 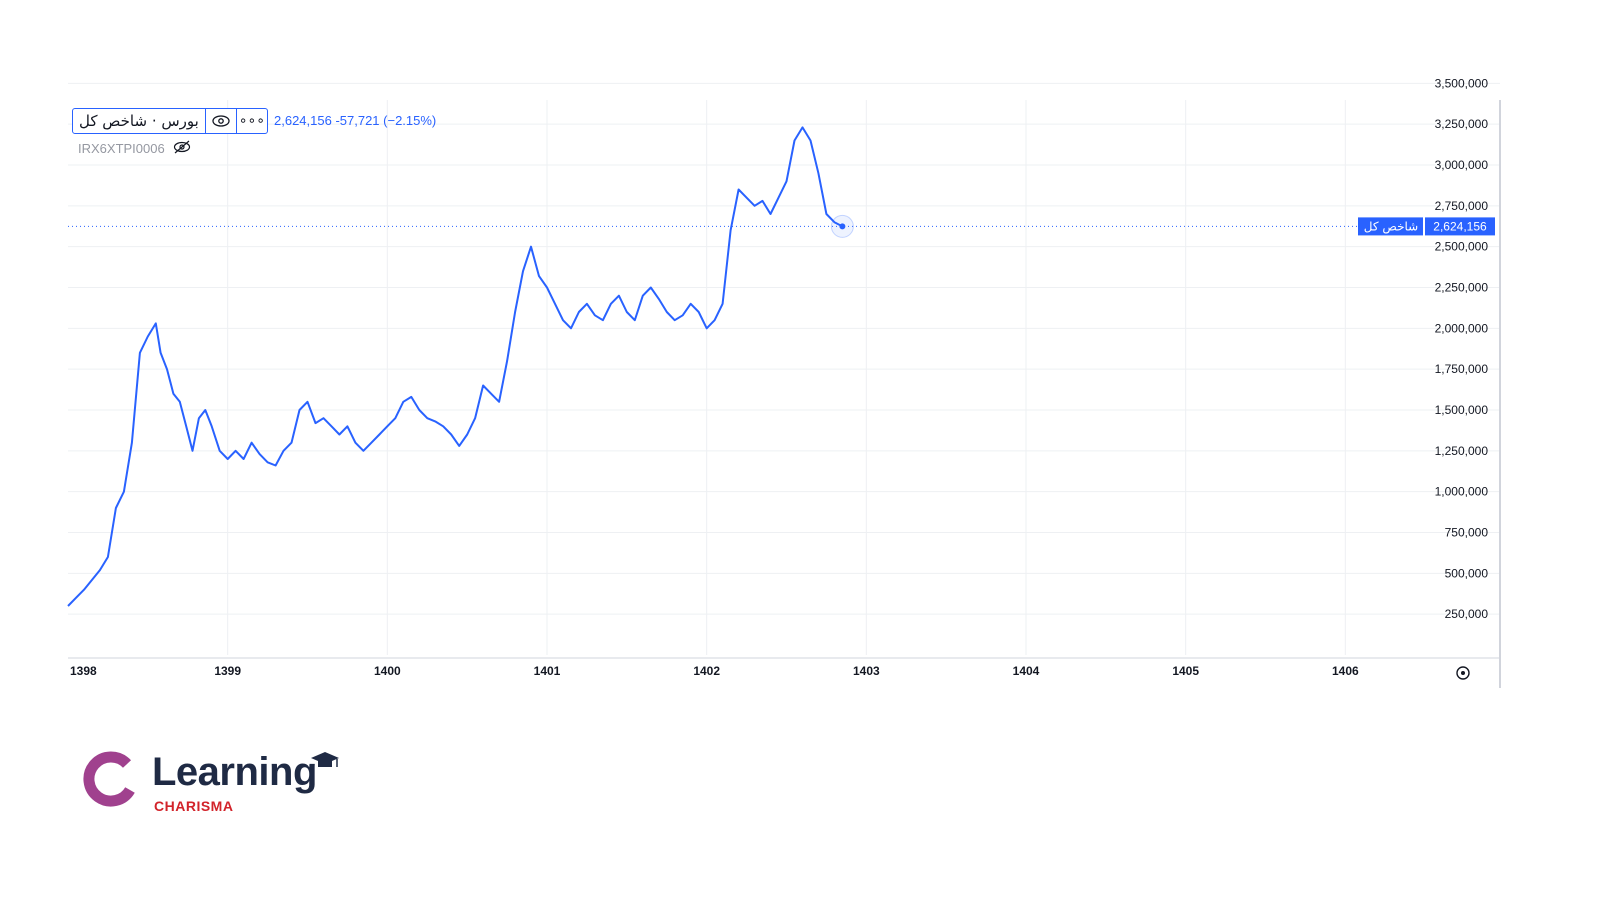 What do you see at coordinates (1467, 533) in the screenshot?
I see `y-tick-label: 750,000` at bounding box center [1467, 533].